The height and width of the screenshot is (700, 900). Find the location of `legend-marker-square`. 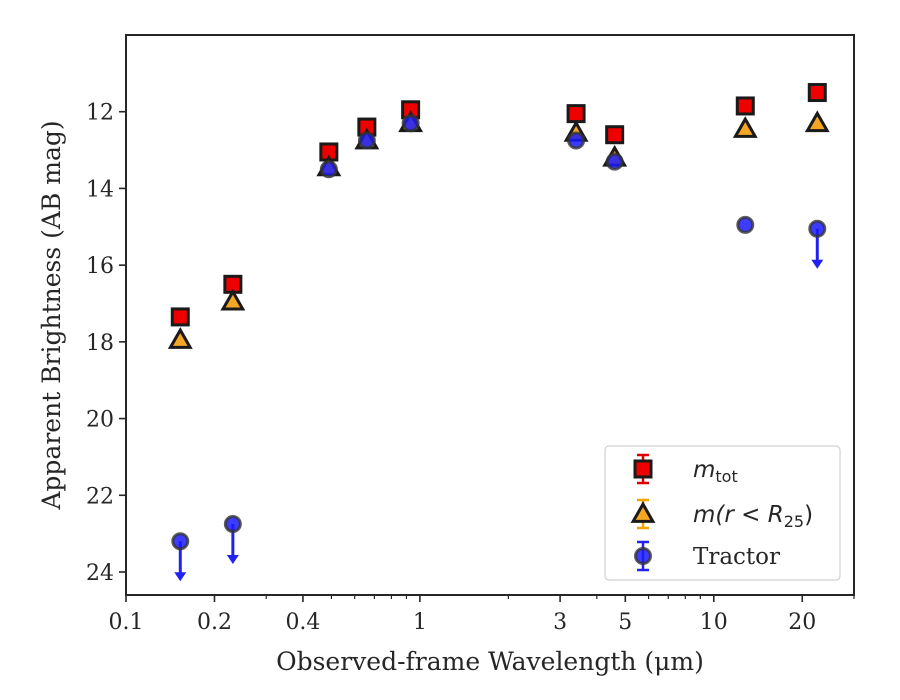

legend-marker-square is located at coordinates (643, 469).